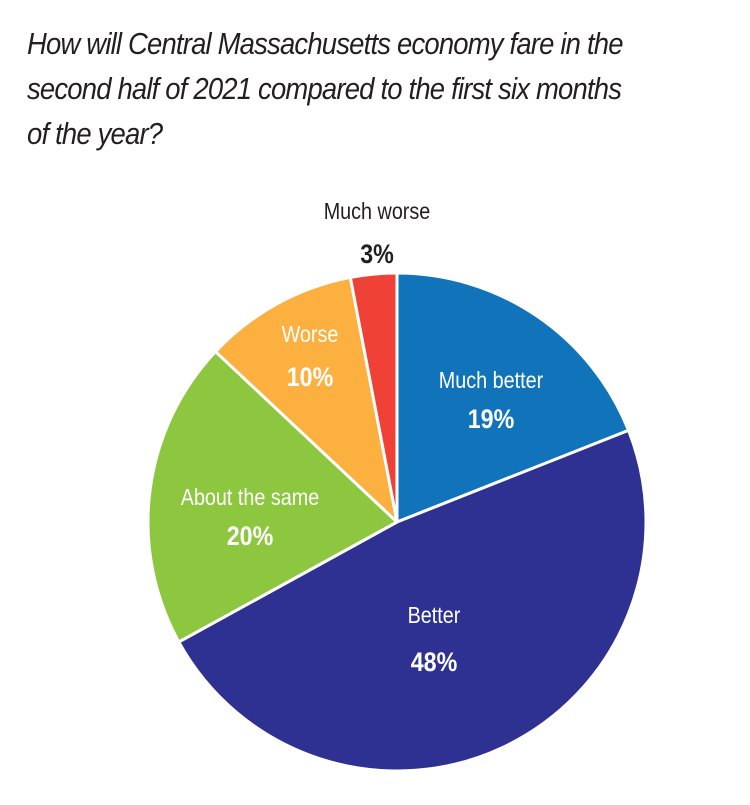 This screenshot has height=805, width=750. What do you see at coordinates (377, 254) in the screenshot?
I see `slice-value-label: 3%` at bounding box center [377, 254].